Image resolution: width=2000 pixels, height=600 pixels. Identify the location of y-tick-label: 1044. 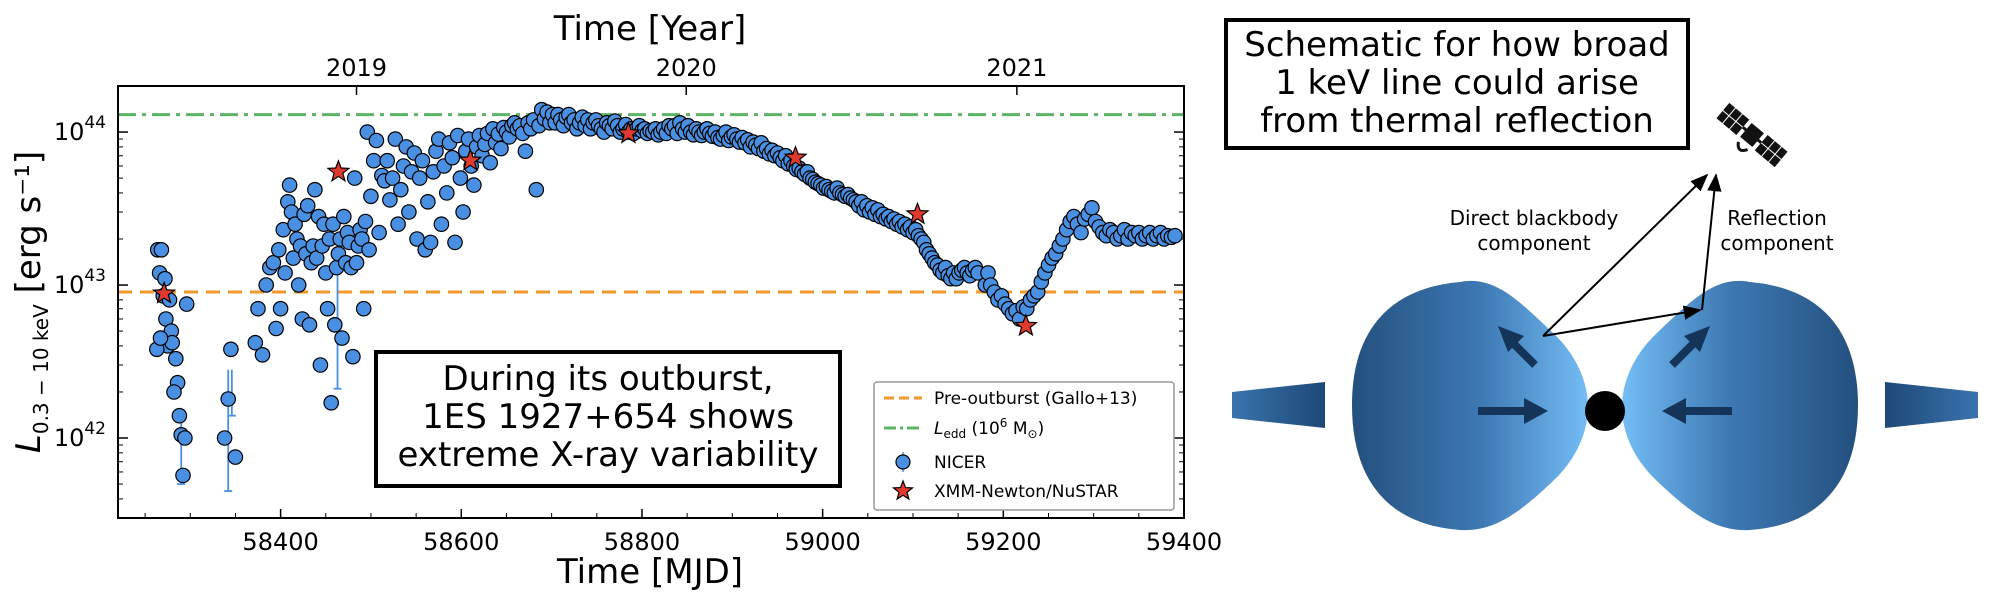
(80, 129).